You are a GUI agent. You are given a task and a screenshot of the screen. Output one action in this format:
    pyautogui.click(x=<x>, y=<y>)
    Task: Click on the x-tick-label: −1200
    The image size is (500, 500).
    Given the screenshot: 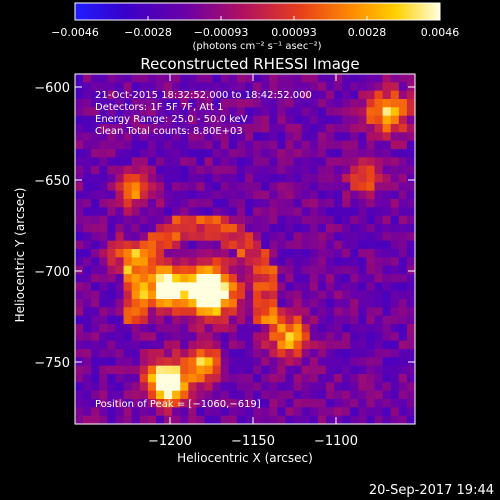 What is the action you would take?
    pyautogui.click(x=170, y=441)
    